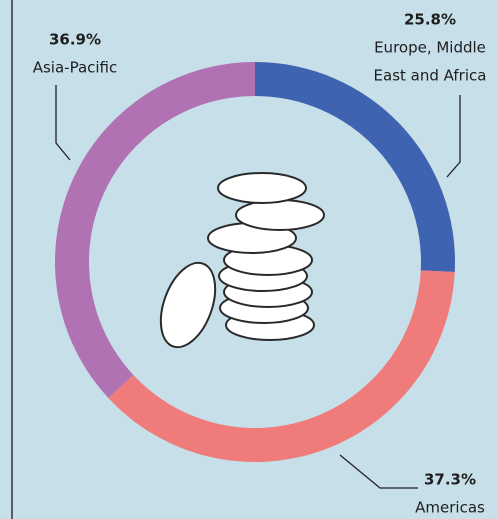 The image size is (498, 519). I want to click on category-label: Europe, Middle, so click(430, 48).